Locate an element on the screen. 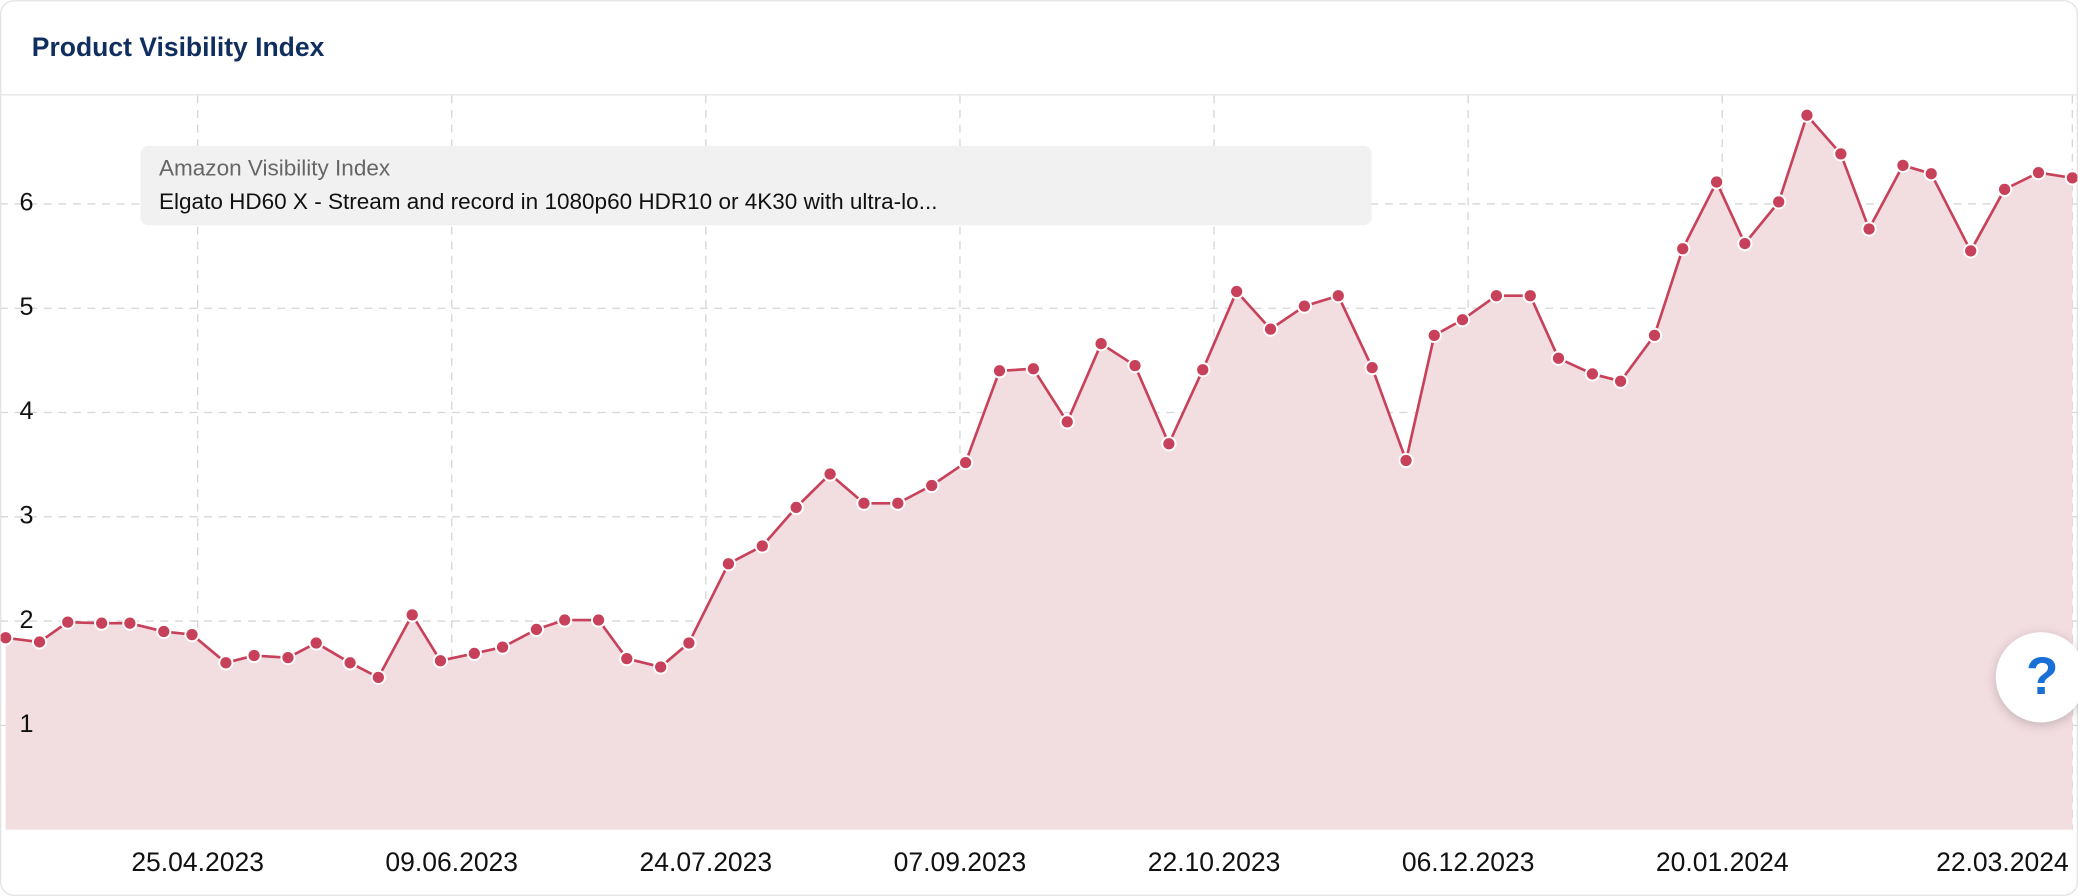 The width and height of the screenshot is (2078, 896). y-tick-label: 4 is located at coordinates (27, 411).